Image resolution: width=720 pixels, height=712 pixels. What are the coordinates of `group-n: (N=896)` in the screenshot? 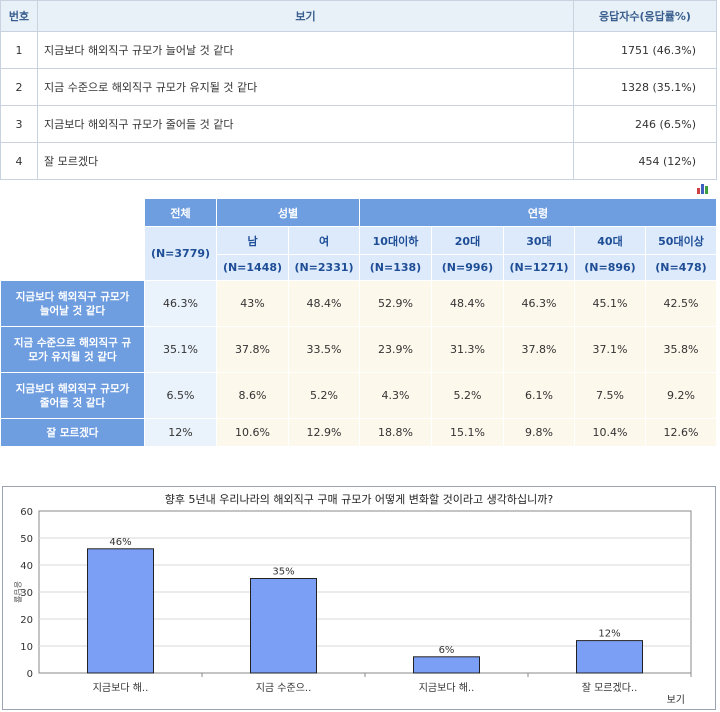 It's located at (610, 267).